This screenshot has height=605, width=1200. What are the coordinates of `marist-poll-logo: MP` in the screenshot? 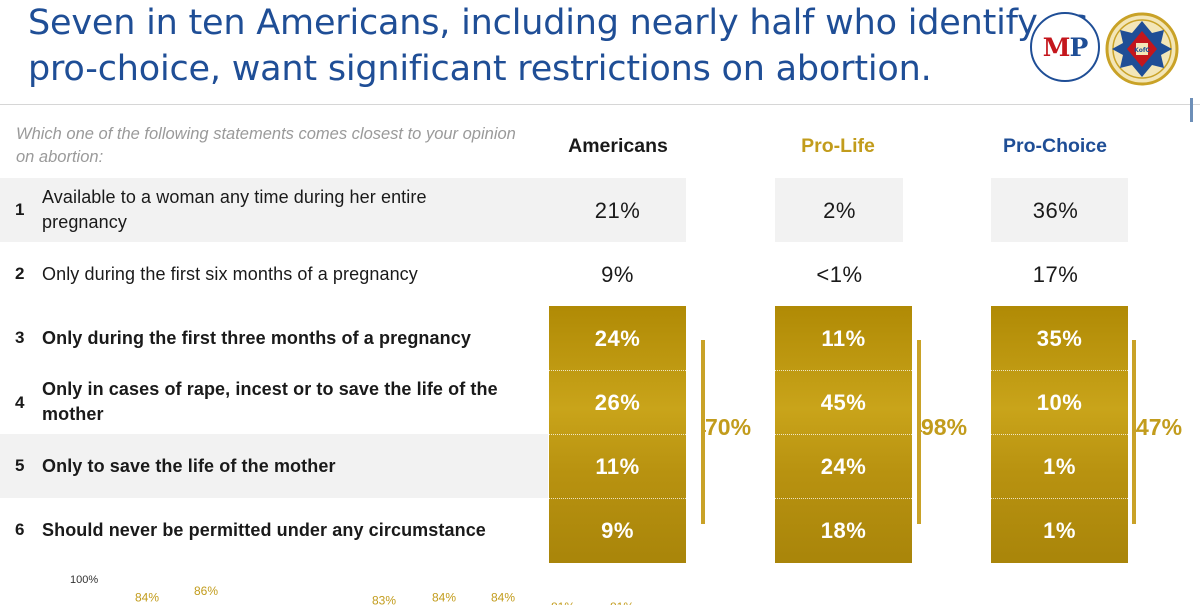 It's located at (1065, 47).